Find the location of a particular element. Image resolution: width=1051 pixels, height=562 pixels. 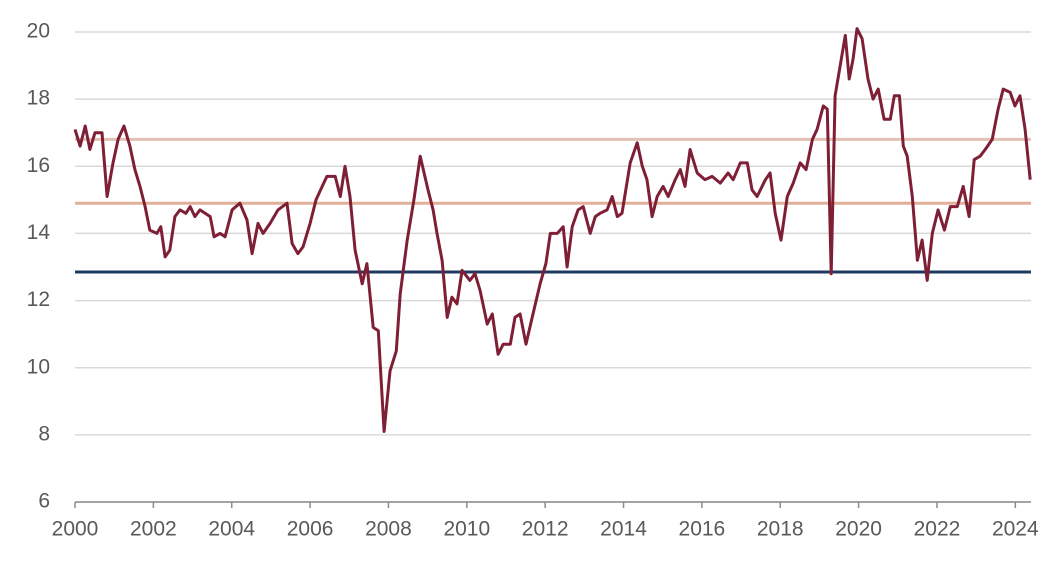

y-tick-label: 14 is located at coordinates (39, 232).